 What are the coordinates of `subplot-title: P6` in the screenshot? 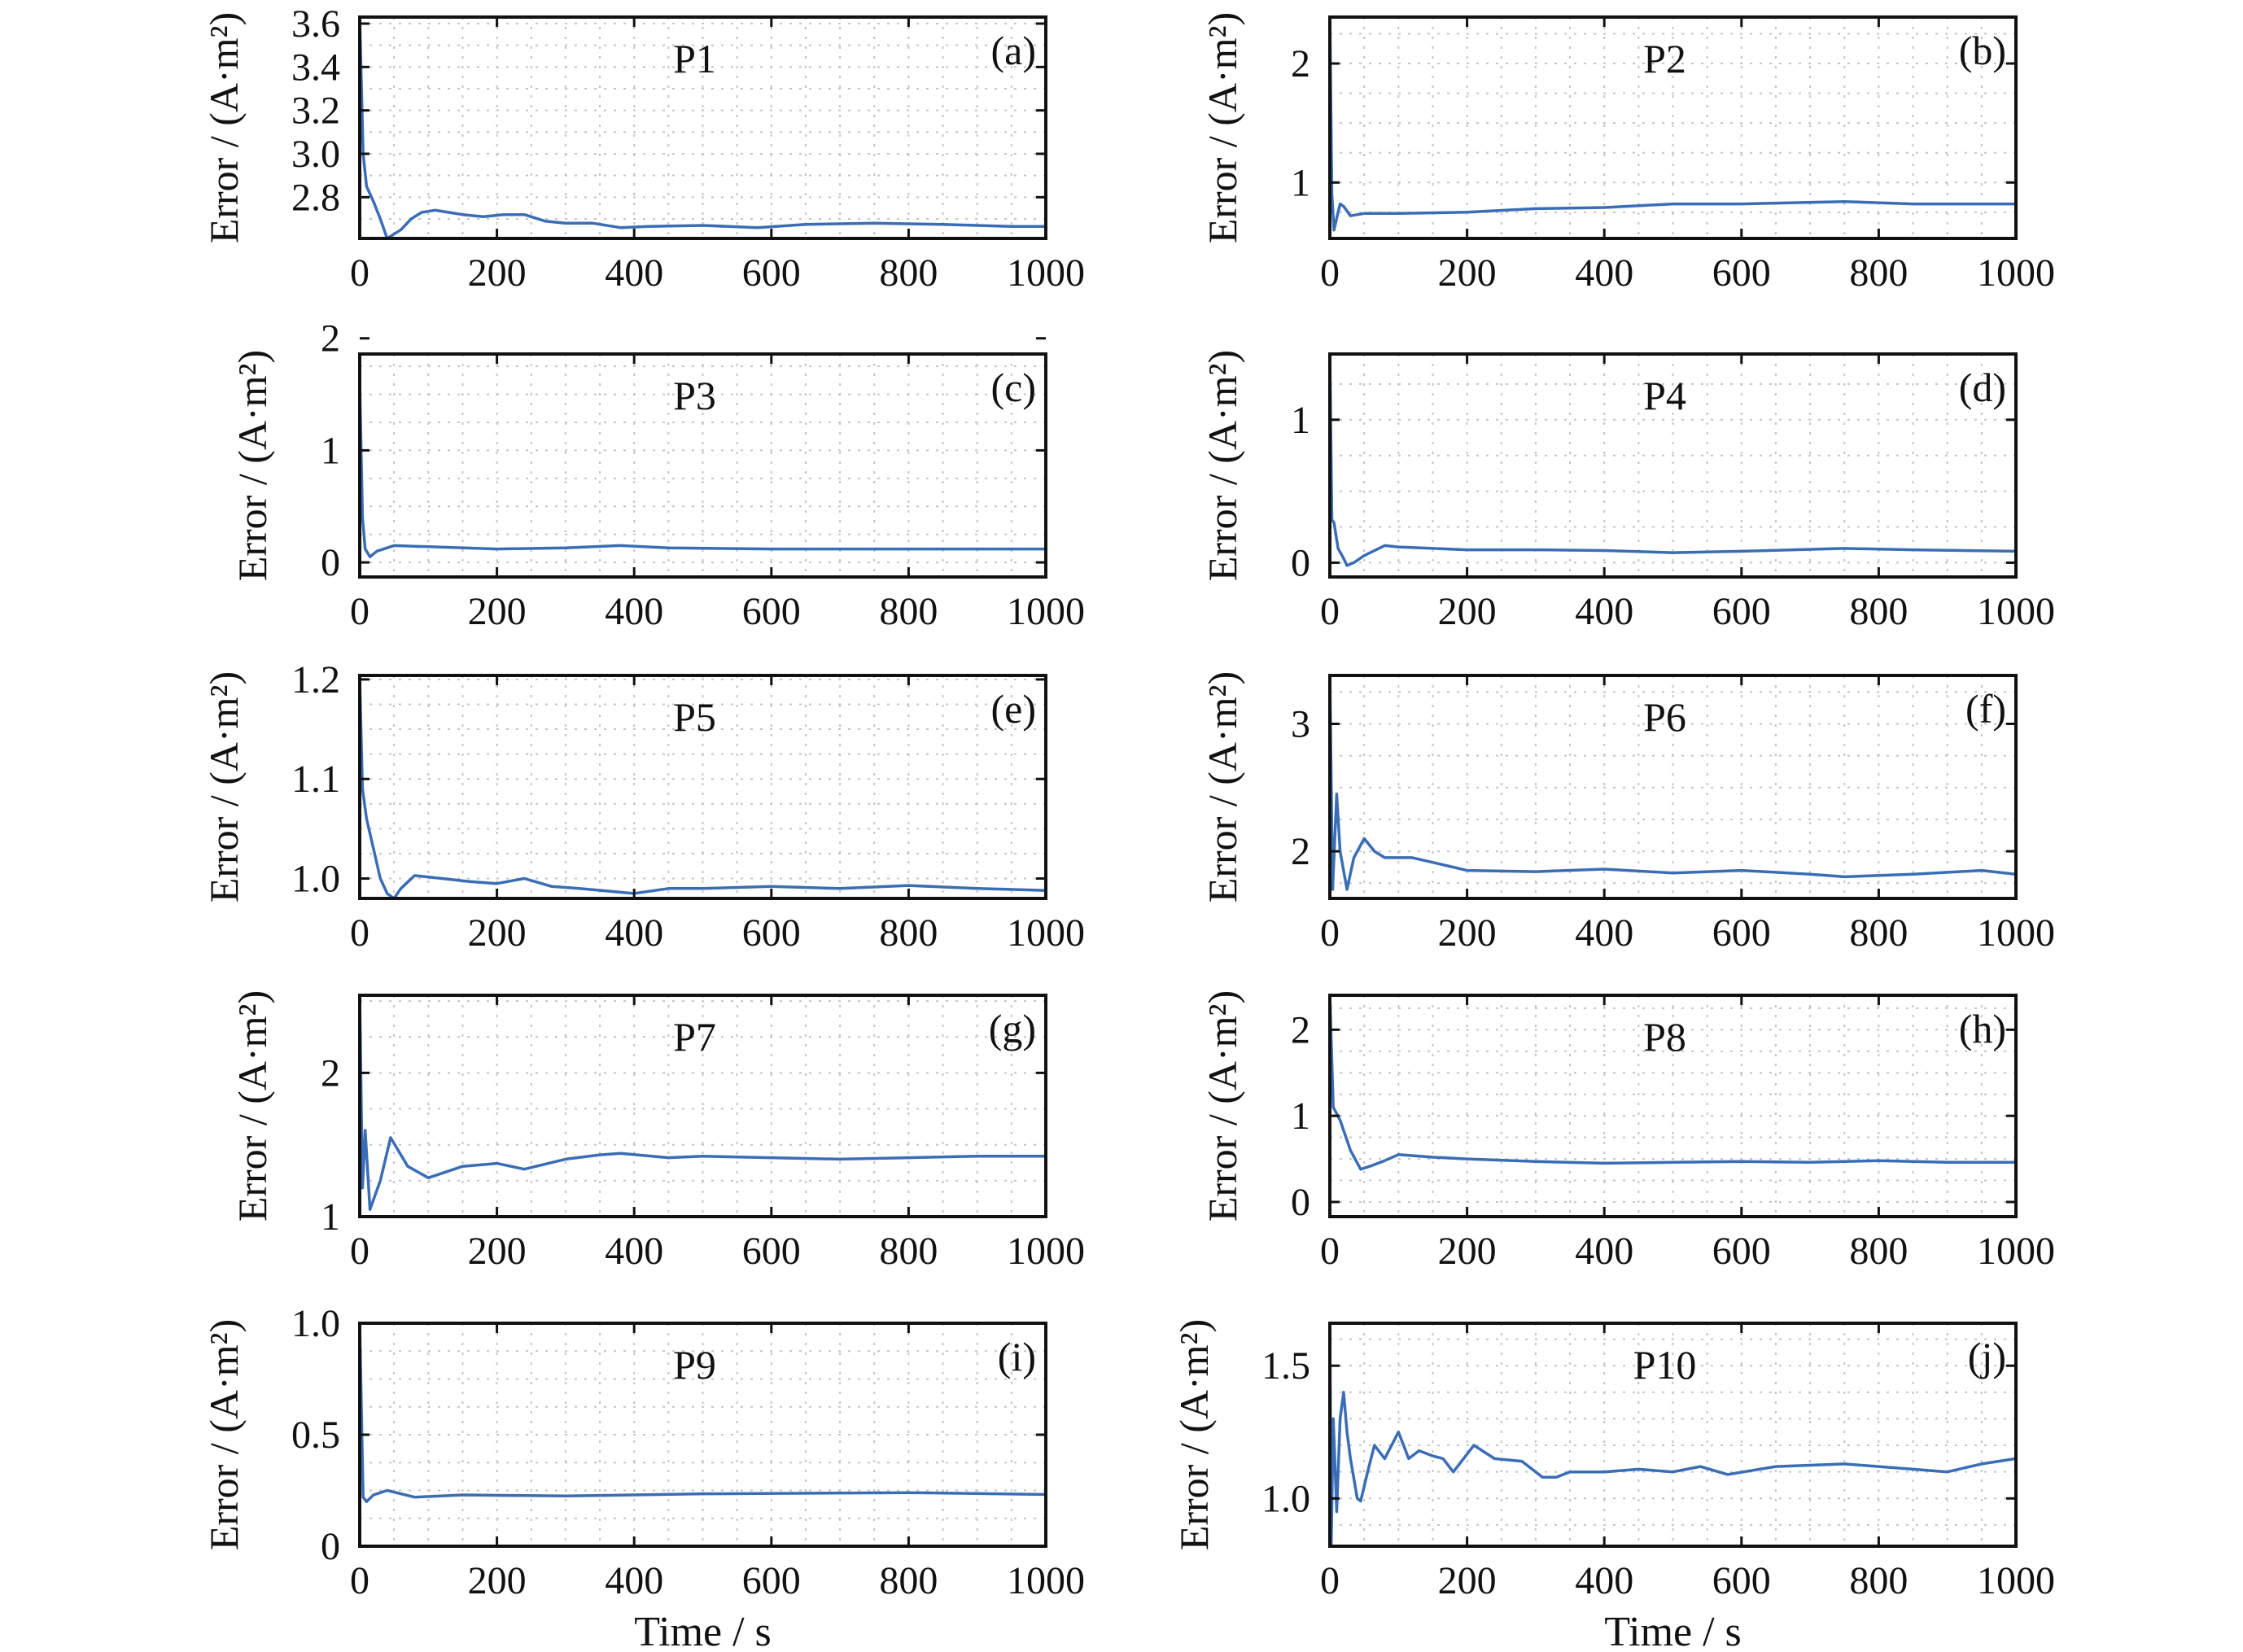 It's located at (1665, 717).